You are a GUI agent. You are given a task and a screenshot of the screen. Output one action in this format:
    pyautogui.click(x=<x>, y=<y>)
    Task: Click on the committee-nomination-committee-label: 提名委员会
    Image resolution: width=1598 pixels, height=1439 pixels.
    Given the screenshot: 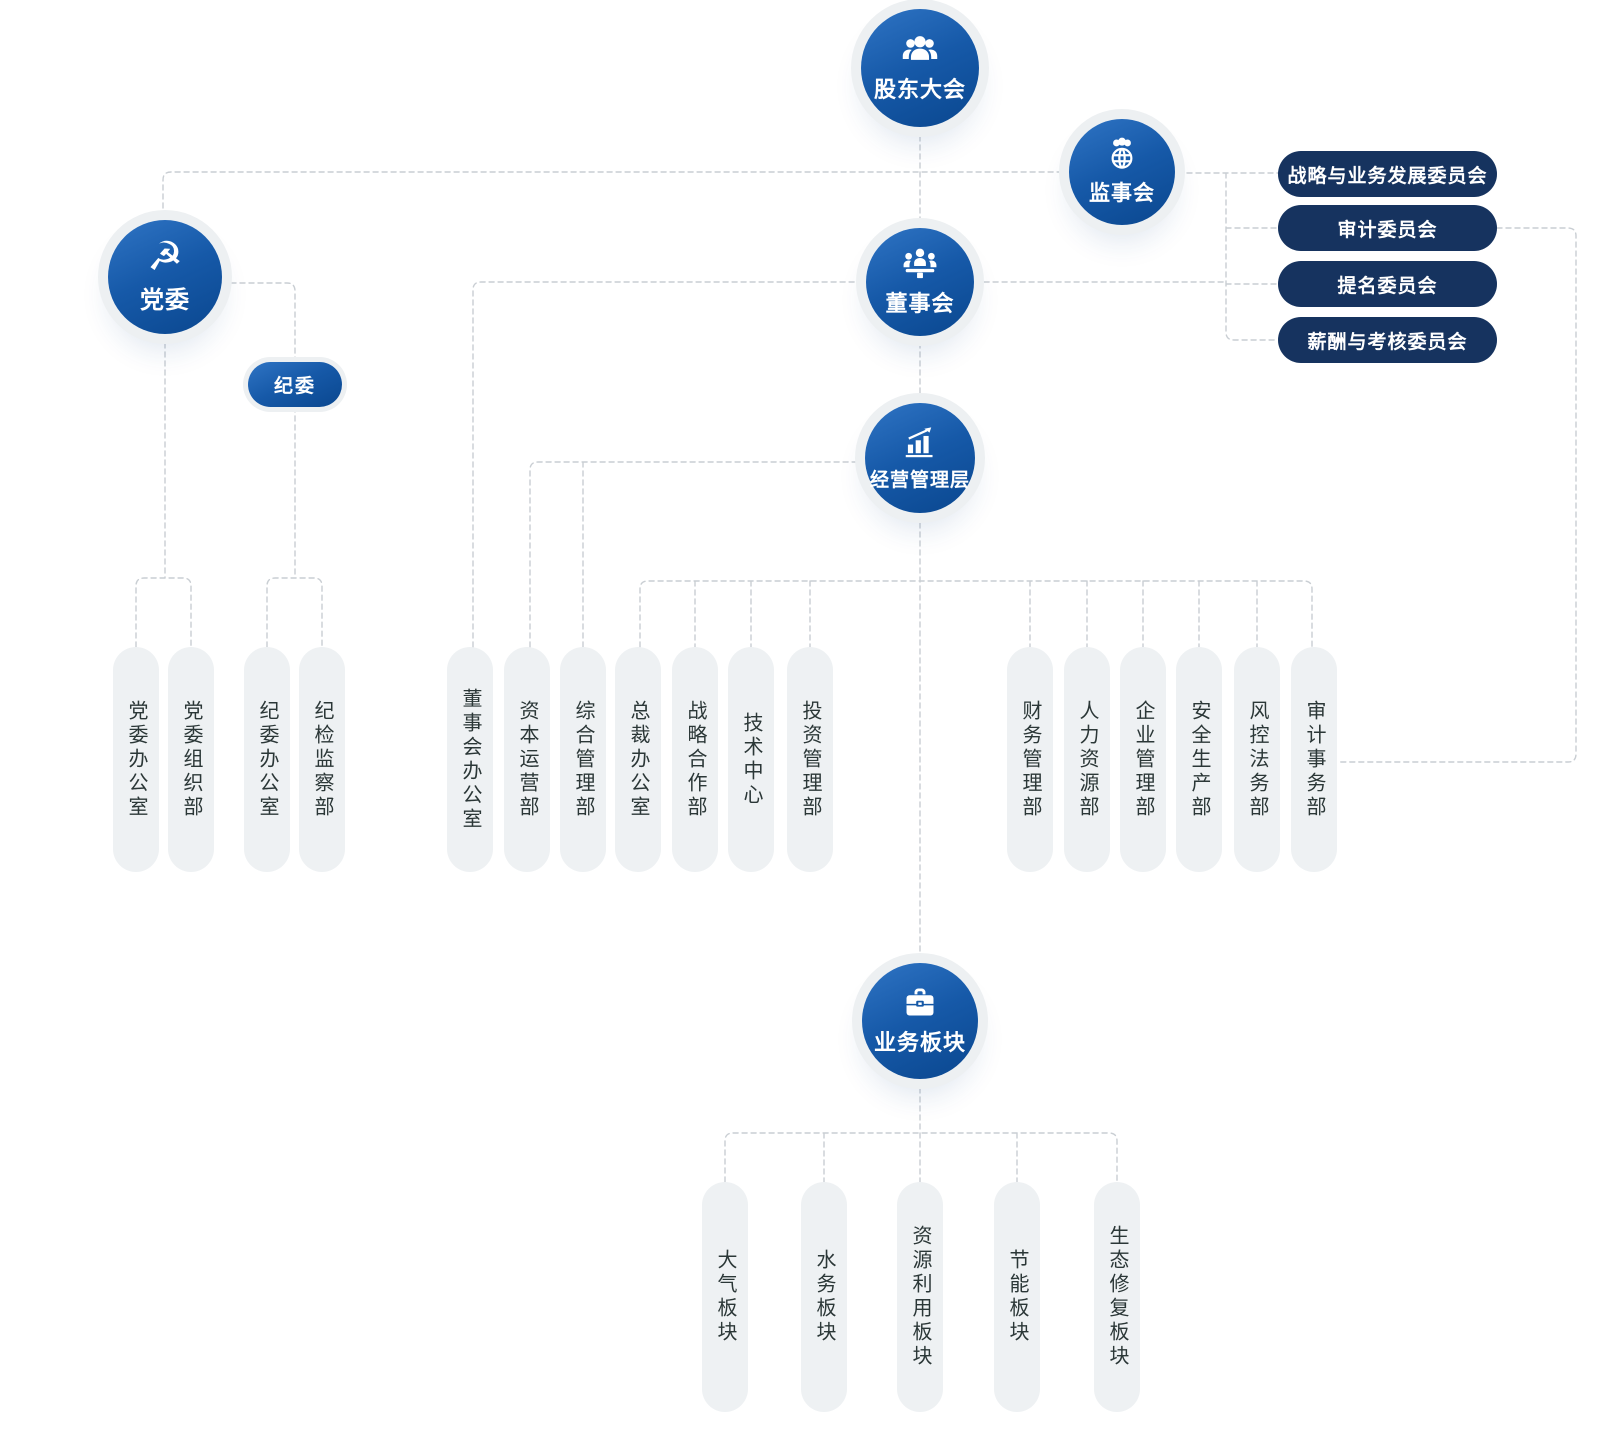 What is the action you would take?
    pyautogui.click(x=1387, y=286)
    